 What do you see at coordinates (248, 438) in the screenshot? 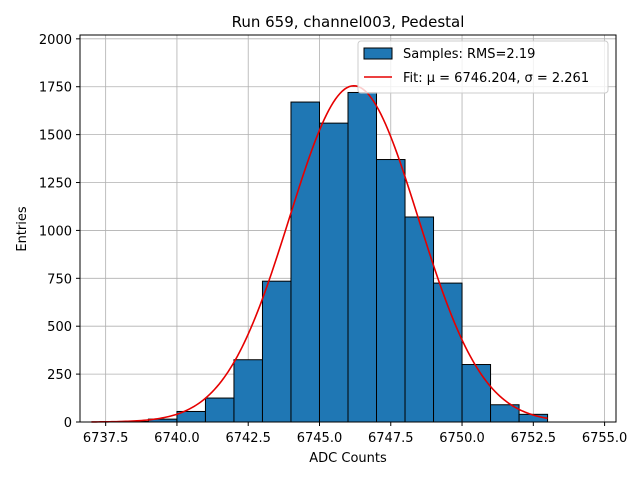
I see `x-tick-label: 6742.5` at bounding box center [248, 438].